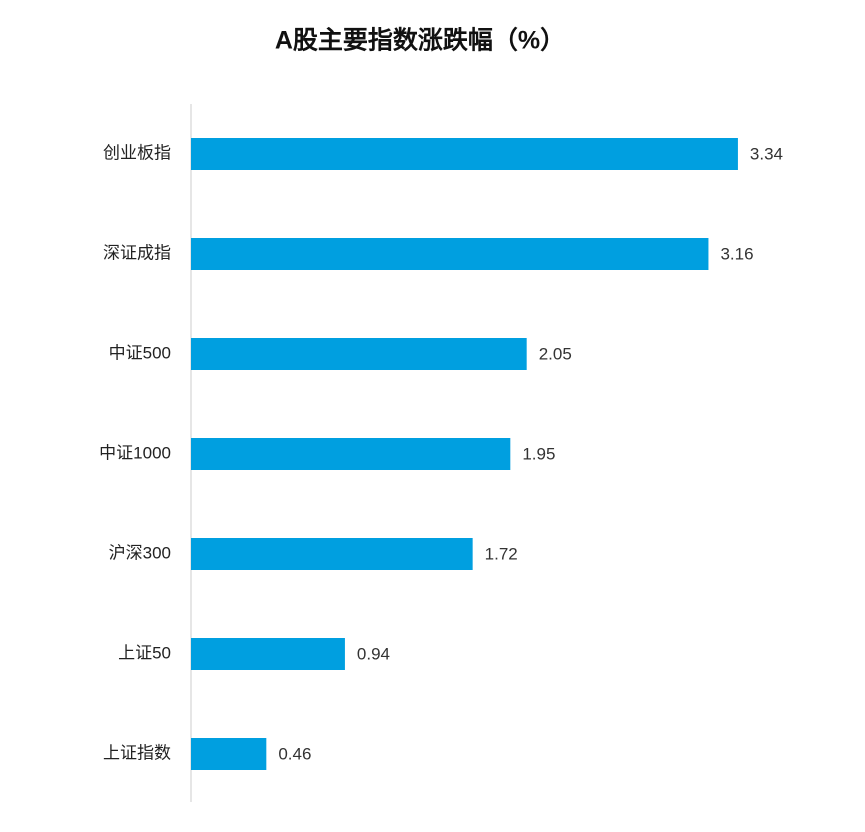 The image size is (865, 832). Describe the element at coordinates (137, 152) in the screenshot. I see `y-tick-label: 创业板指` at that location.